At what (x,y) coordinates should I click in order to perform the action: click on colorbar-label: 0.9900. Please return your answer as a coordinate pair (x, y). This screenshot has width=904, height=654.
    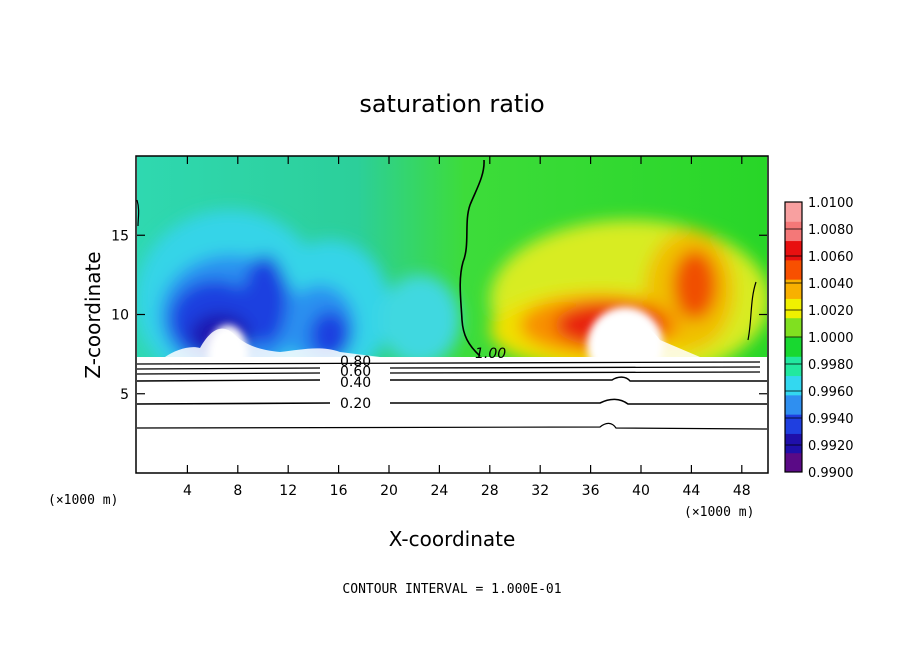
    Looking at the image, I should click on (831, 473).